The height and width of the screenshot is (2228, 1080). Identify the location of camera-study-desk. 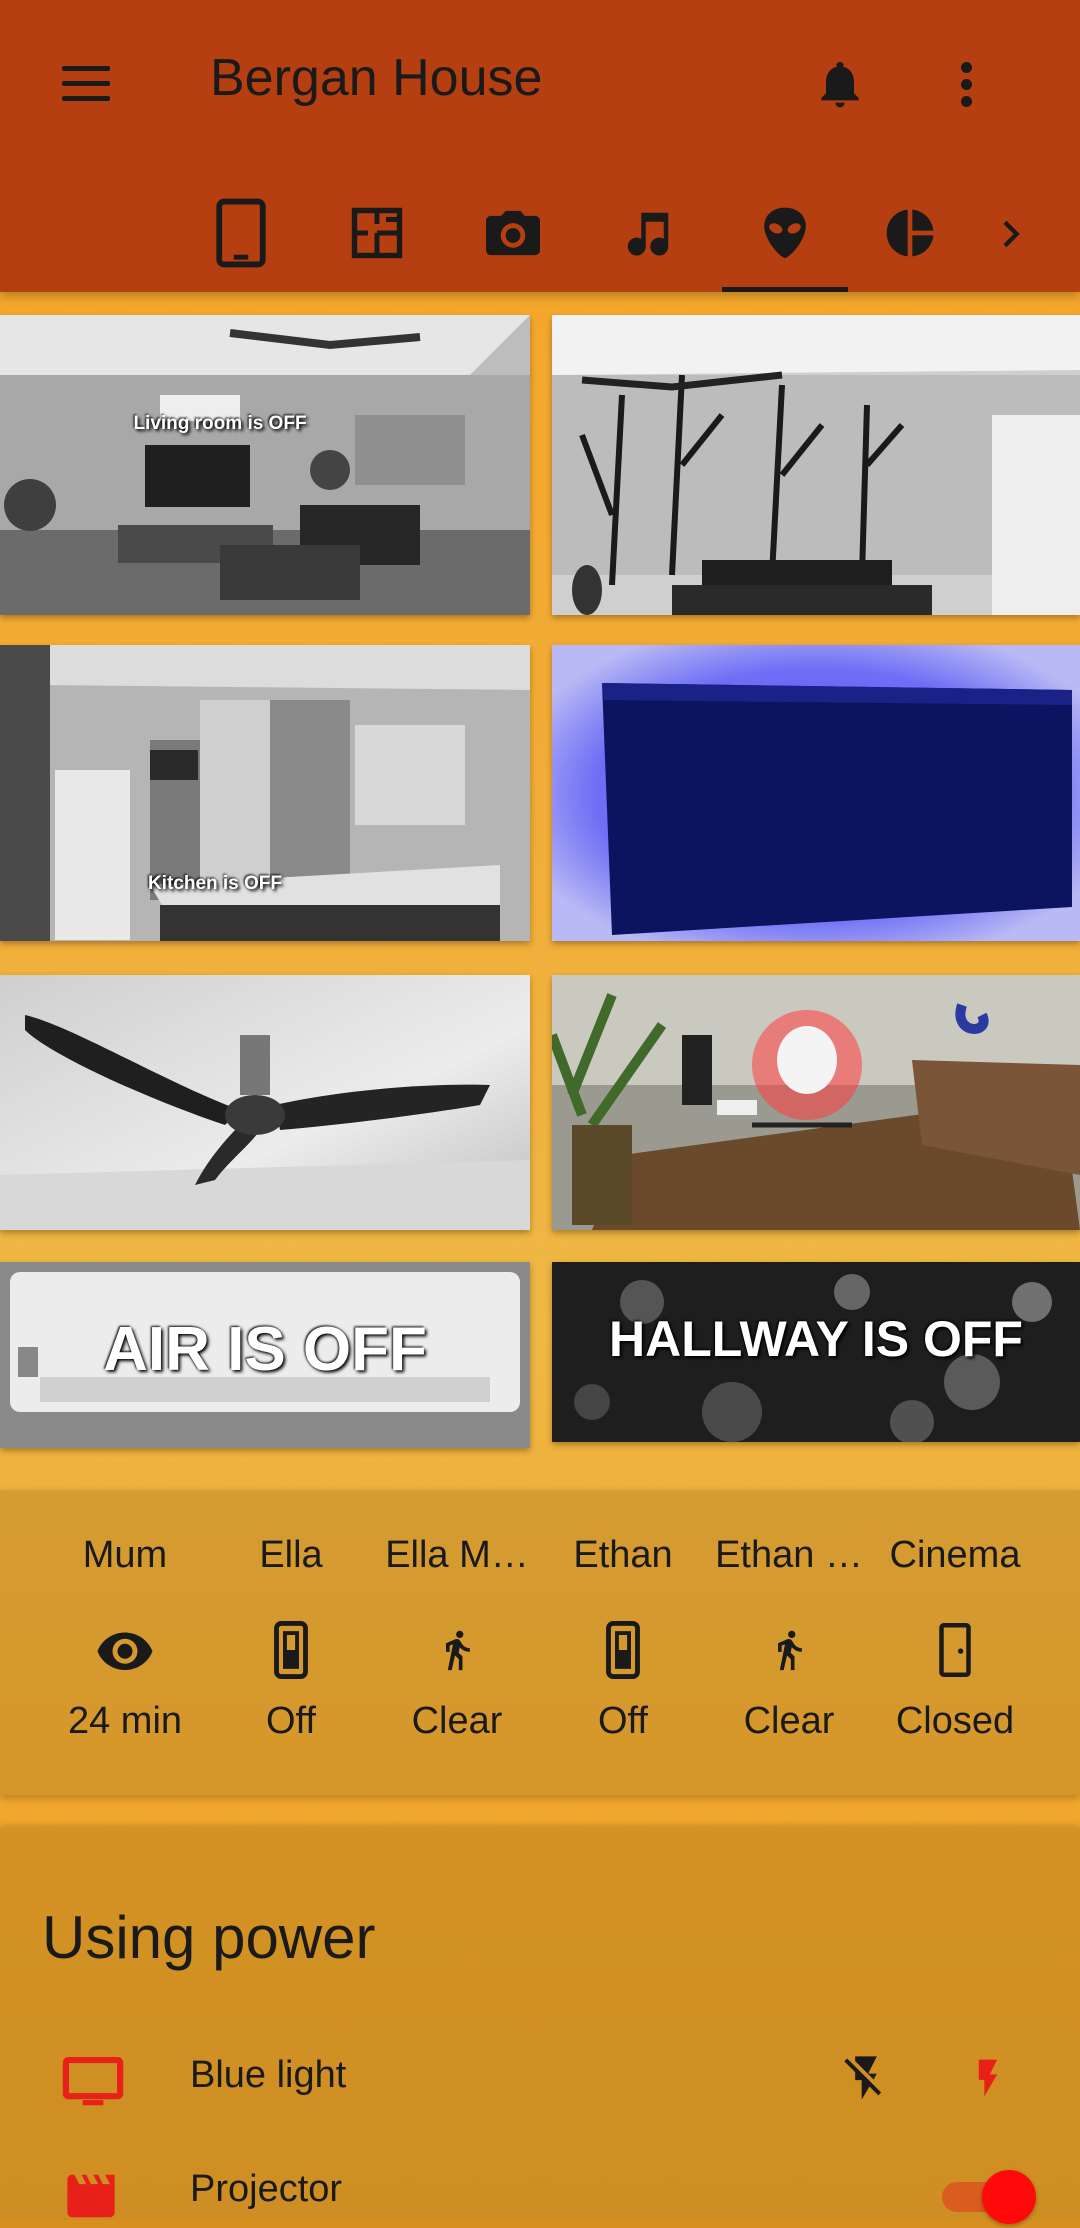
(816, 1102).